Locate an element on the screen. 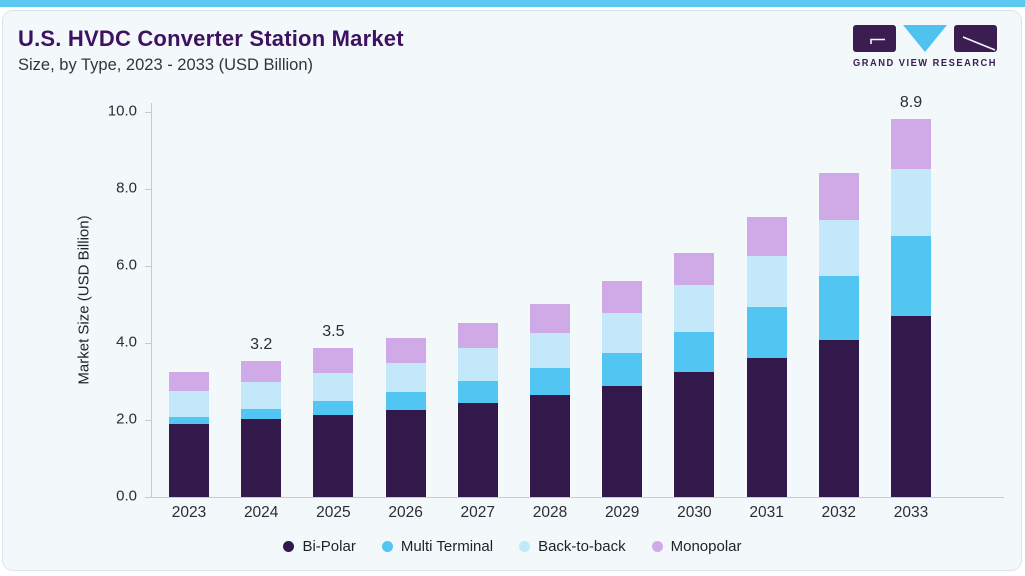  y-tick-label: 8.0 is located at coordinates (126, 188).